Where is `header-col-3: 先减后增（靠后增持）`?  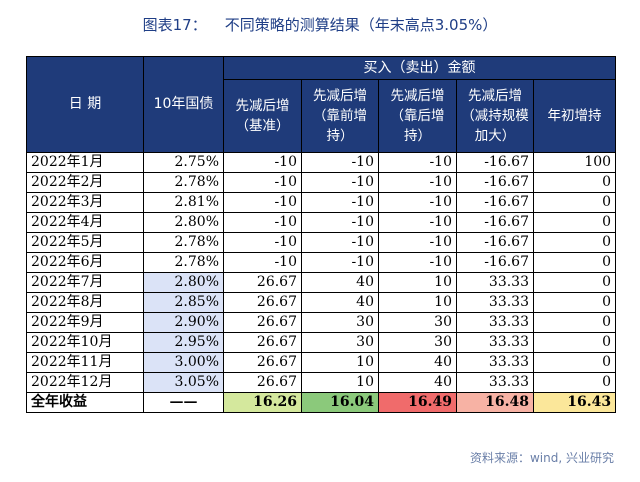
header-col-3: 先减后增（靠后增持） is located at coordinates (417, 116).